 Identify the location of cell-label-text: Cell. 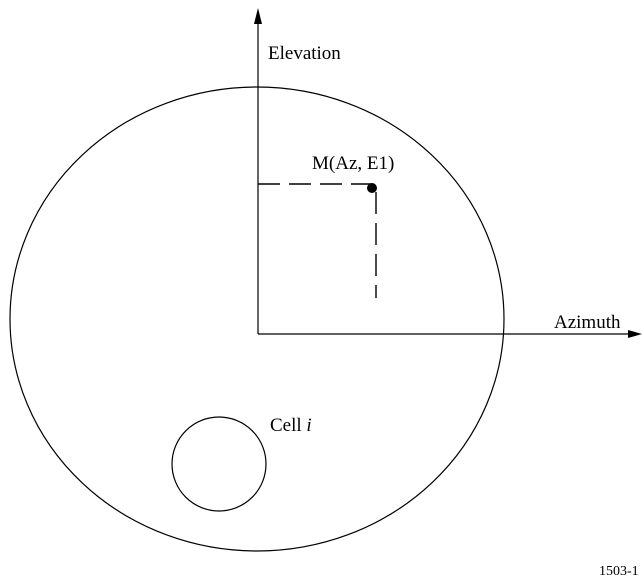
(286, 425).